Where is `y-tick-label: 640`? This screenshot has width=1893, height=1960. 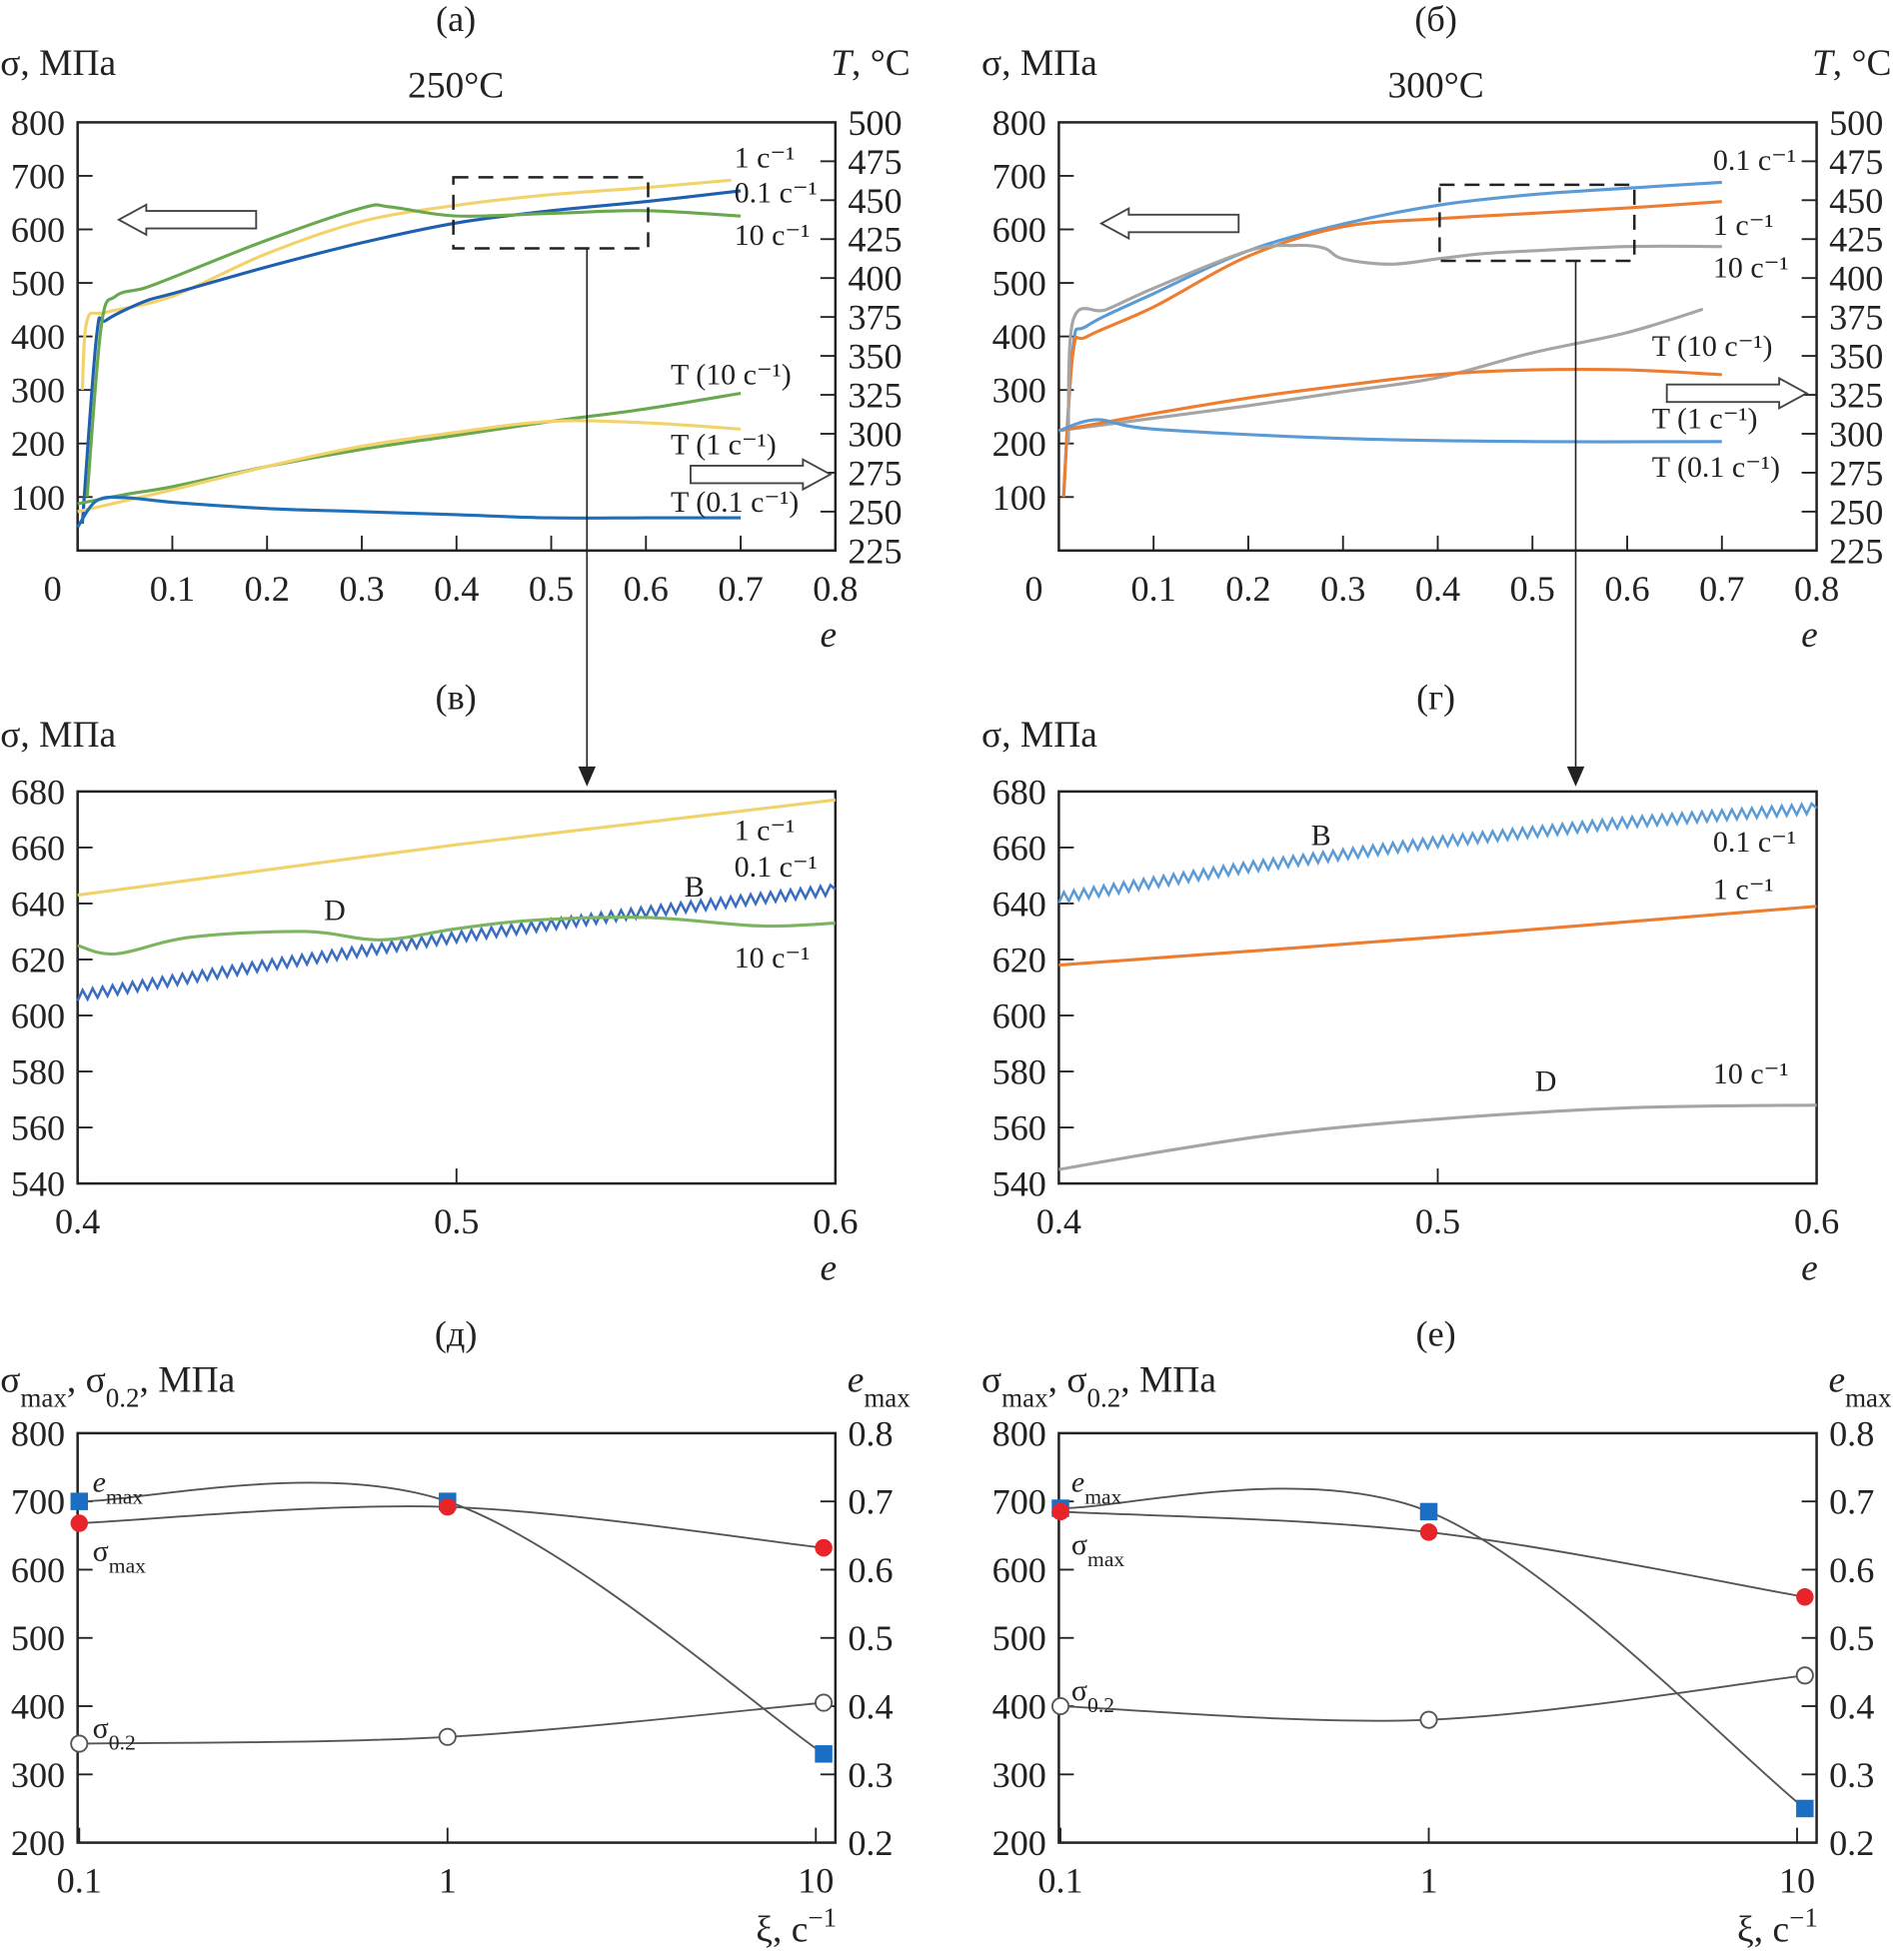 y-tick-label: 640 is located at coordinates (38, 904).